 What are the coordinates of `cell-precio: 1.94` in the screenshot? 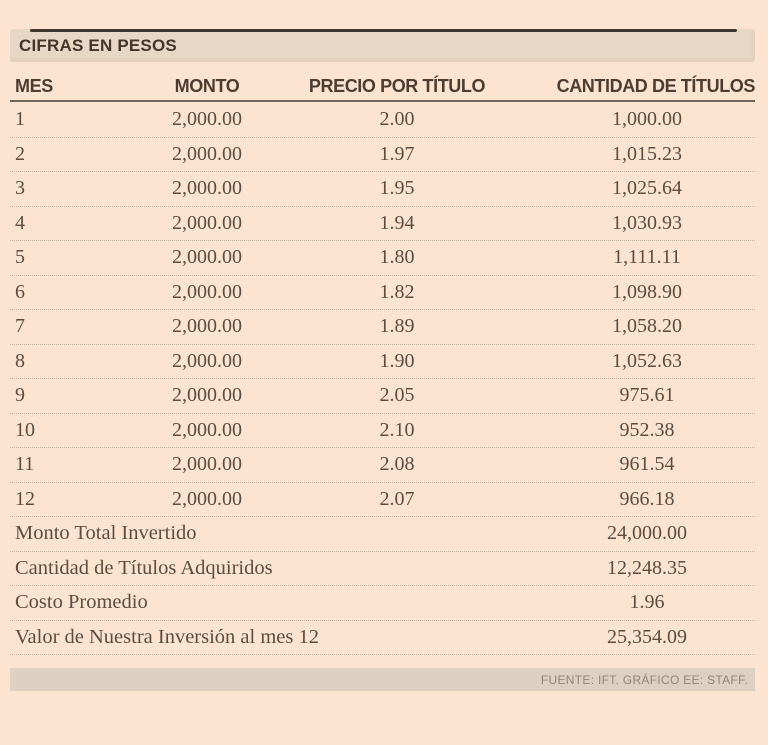 It's located at (397, 222).